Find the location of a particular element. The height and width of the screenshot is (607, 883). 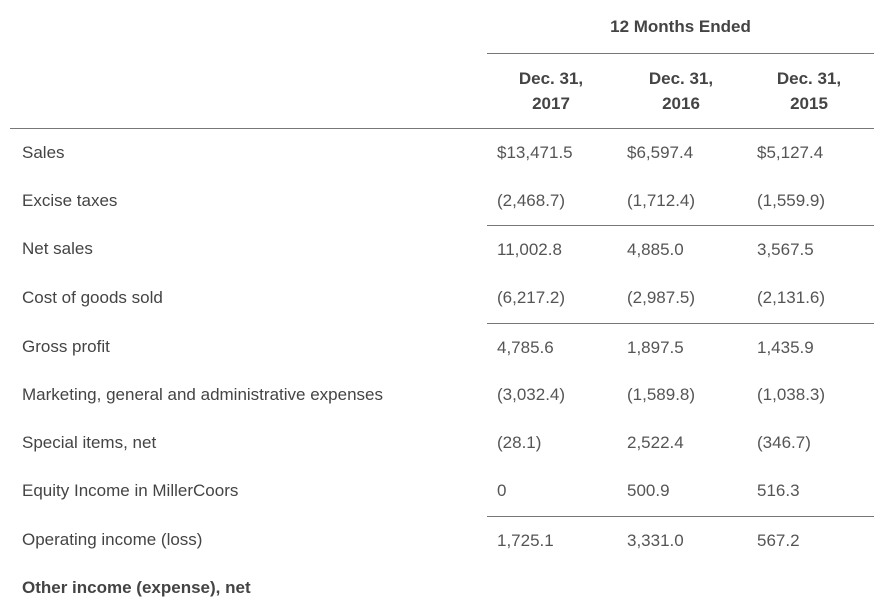

header-rule-top is located at coordinates (680, 53).